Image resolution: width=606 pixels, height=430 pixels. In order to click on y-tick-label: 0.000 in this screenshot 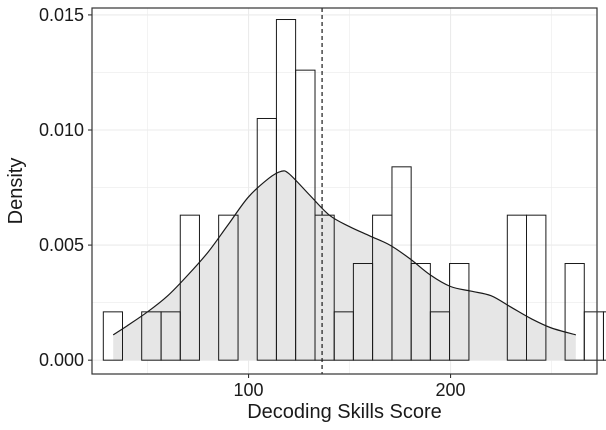, I will do `click(61, 360)`.